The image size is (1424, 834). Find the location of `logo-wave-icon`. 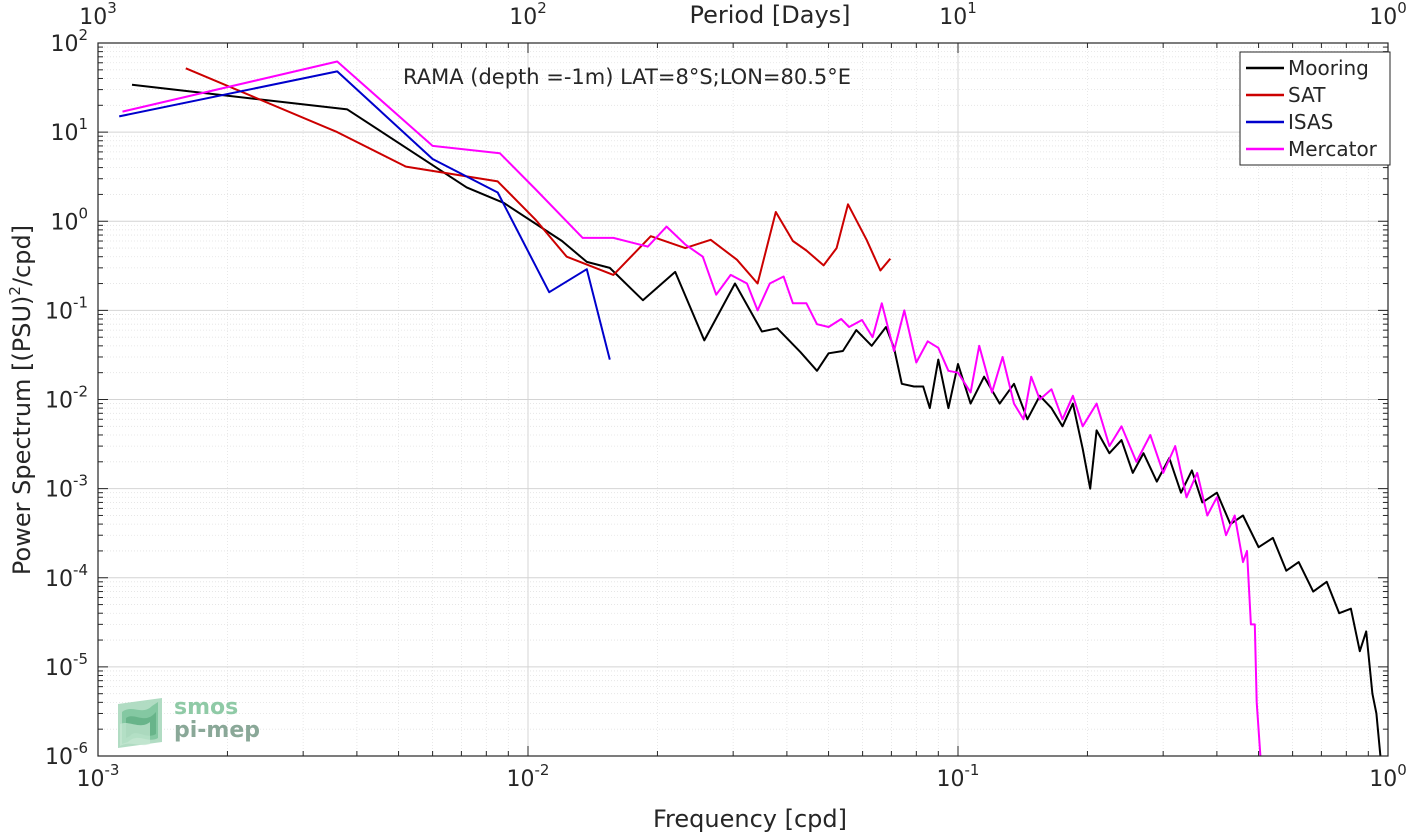

logo-wave-icon is located at coordinates (140, 723).